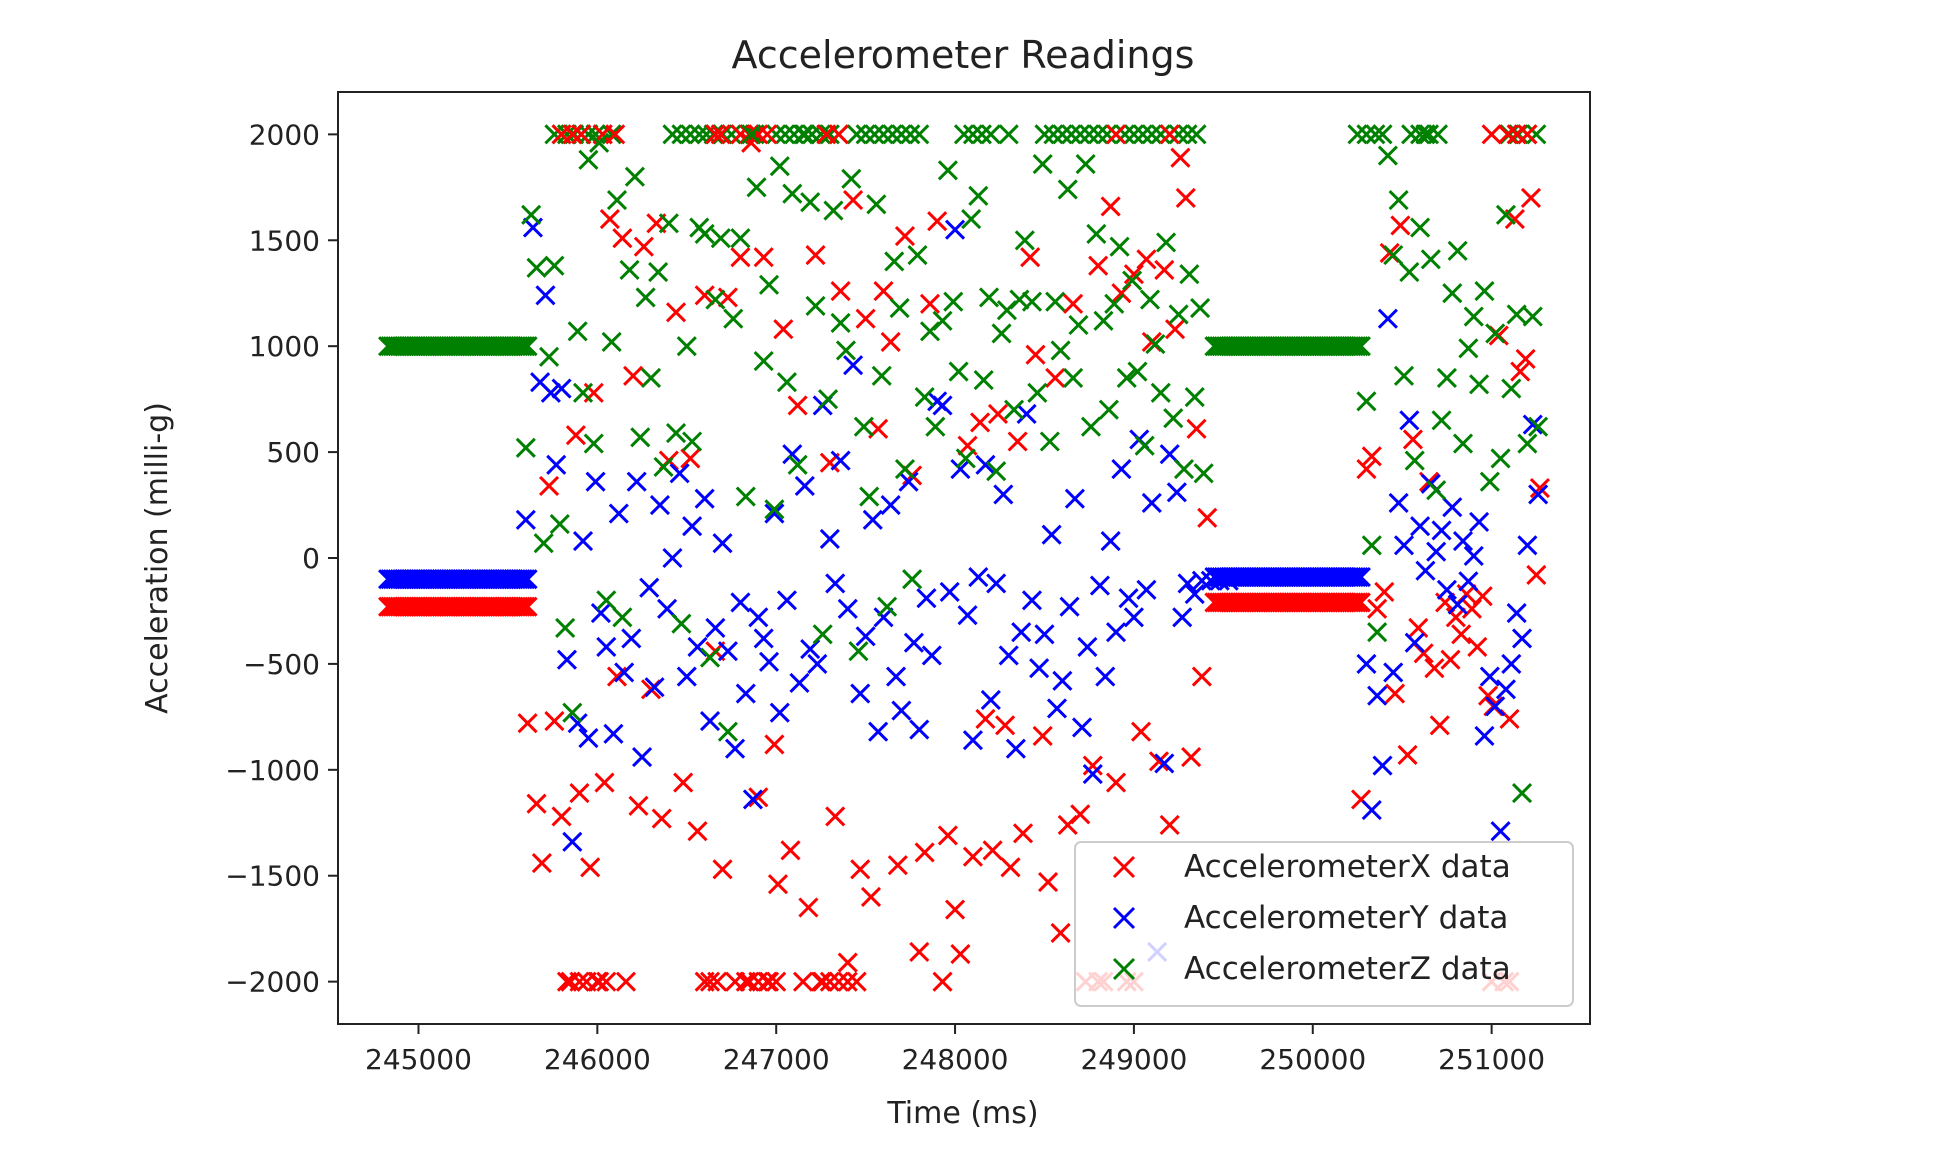  Describe the element at coordinates (293, 452) in the screenshot. I see `y-tick-label: 500` at that location.